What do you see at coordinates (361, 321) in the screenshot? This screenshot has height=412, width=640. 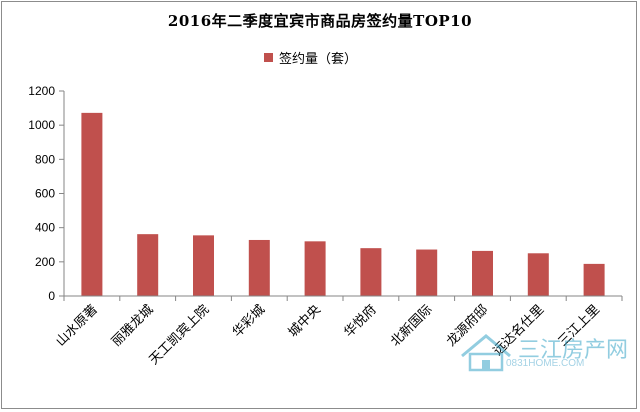 I see `x-tick-label: 华悦府` at bounding box center [361, 321].